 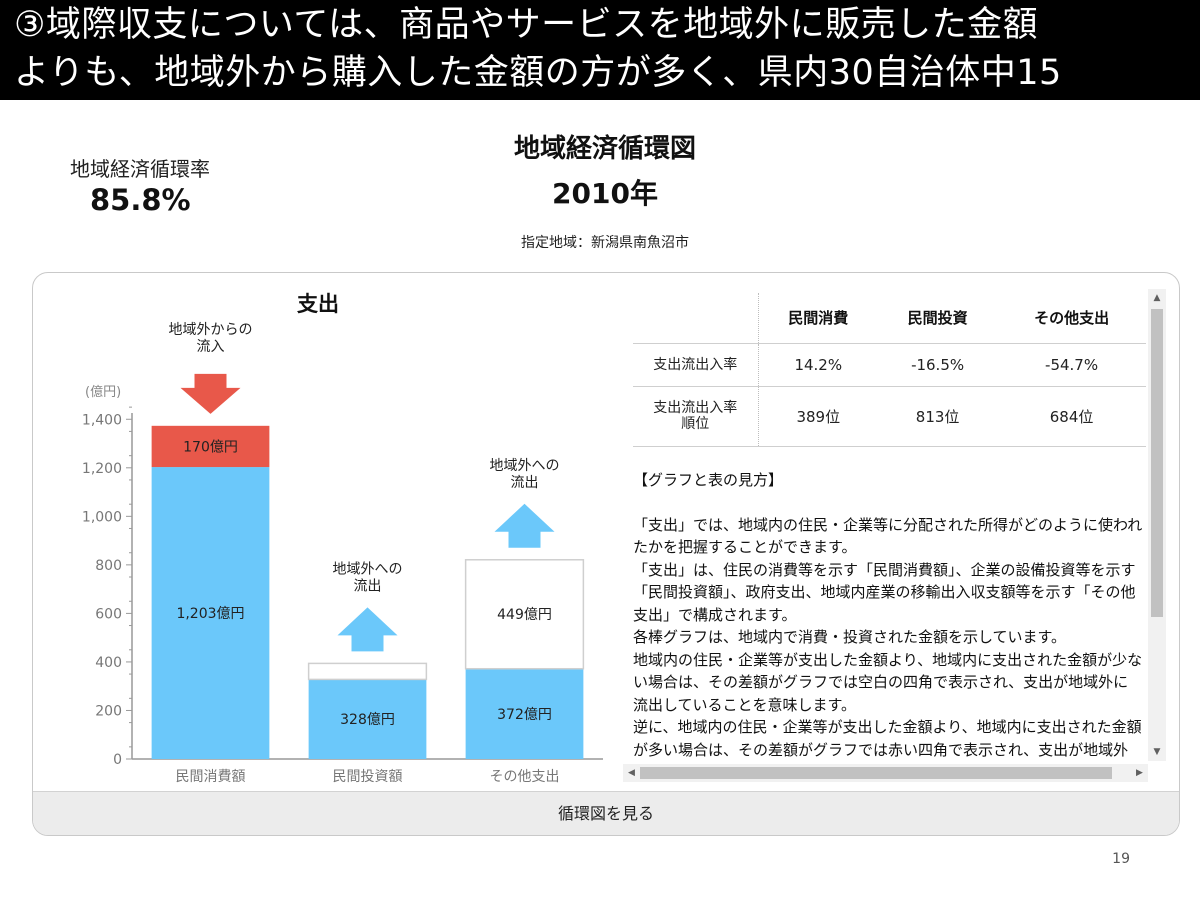 What do you see at coordinates (695, 424) in the screenshot?
I see `row-label-rank-line2: 順位` at bounding box center [695, 424].